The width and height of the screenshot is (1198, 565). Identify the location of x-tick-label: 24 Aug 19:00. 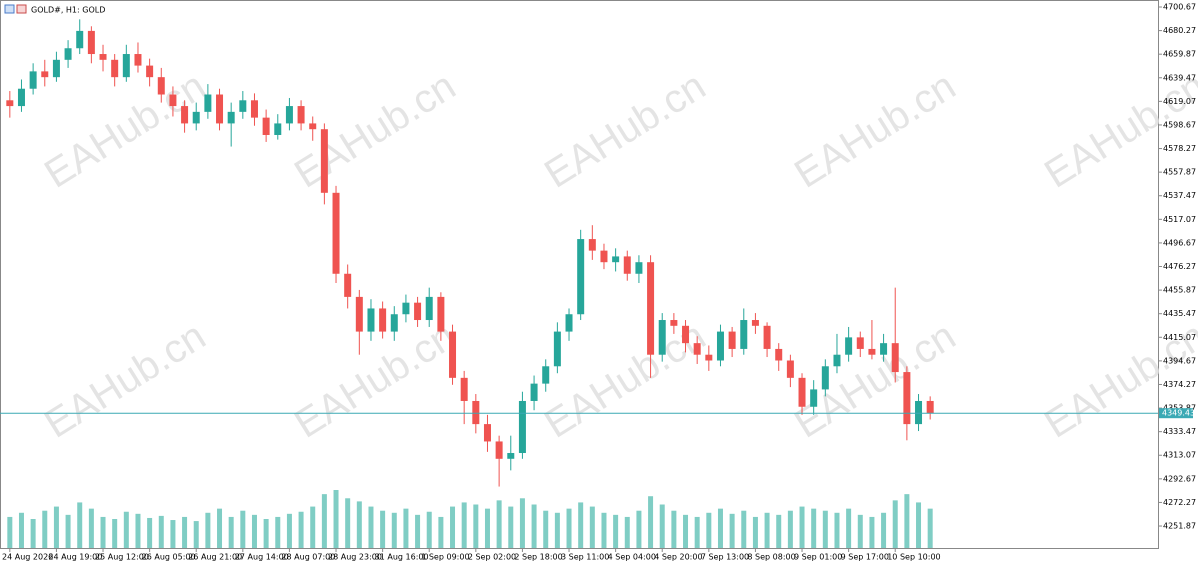
(75, 557).